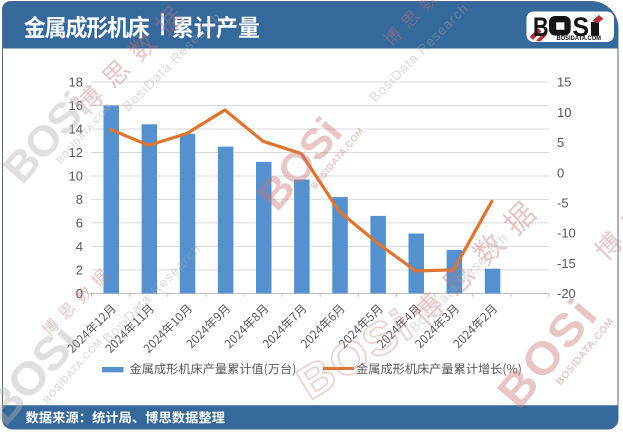  Describe the element at coordinates (566, 233) in the screenshot. I see `svg-text: -10` at that location.